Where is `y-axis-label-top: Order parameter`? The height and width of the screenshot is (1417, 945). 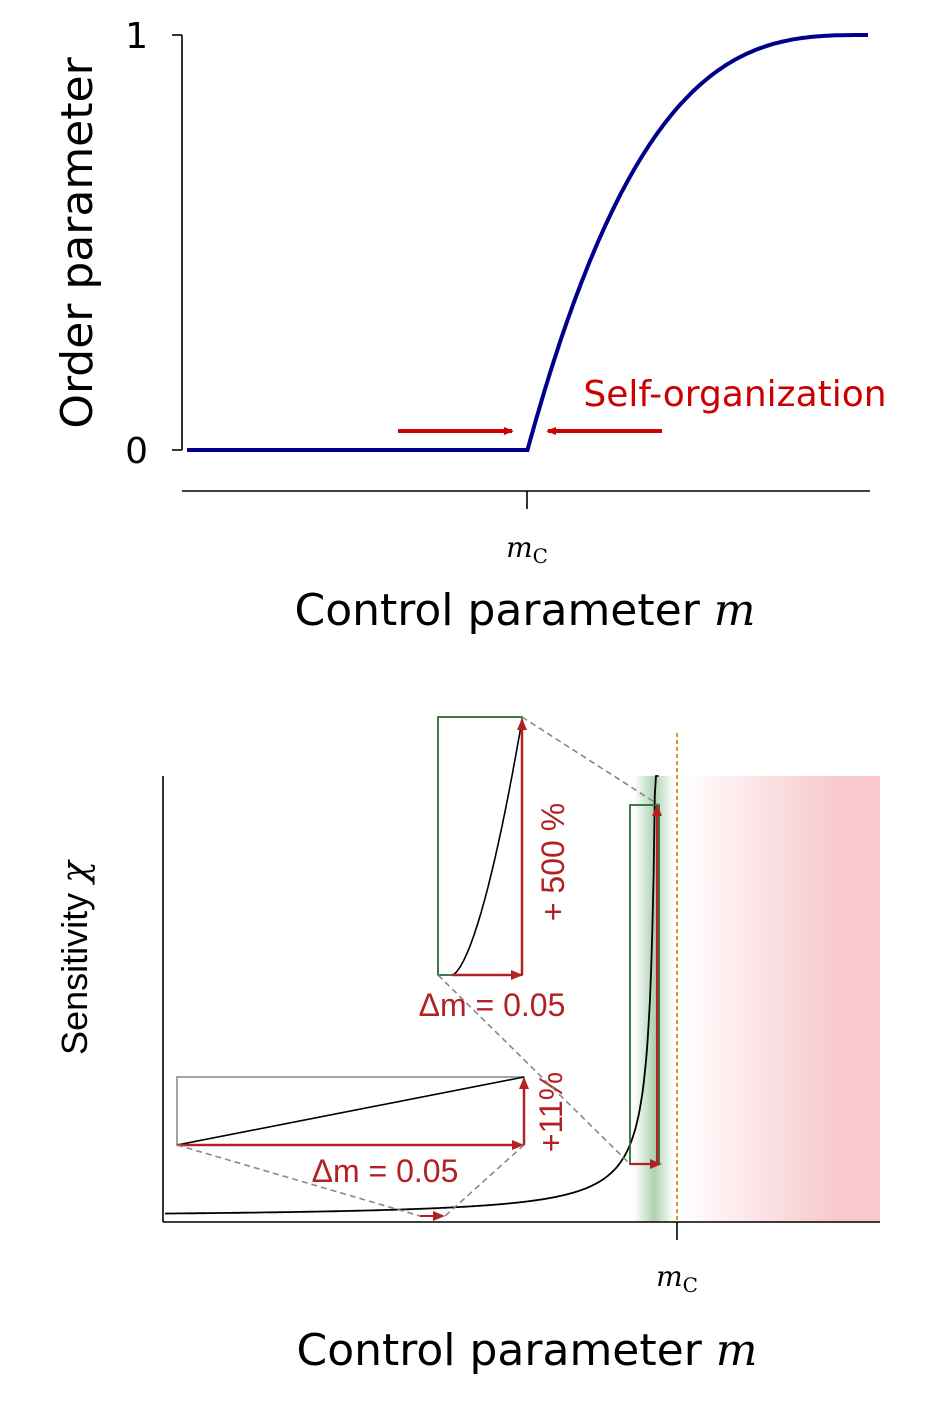
y-axis-label-top: Order parameter is located at coordinates (77, 242).